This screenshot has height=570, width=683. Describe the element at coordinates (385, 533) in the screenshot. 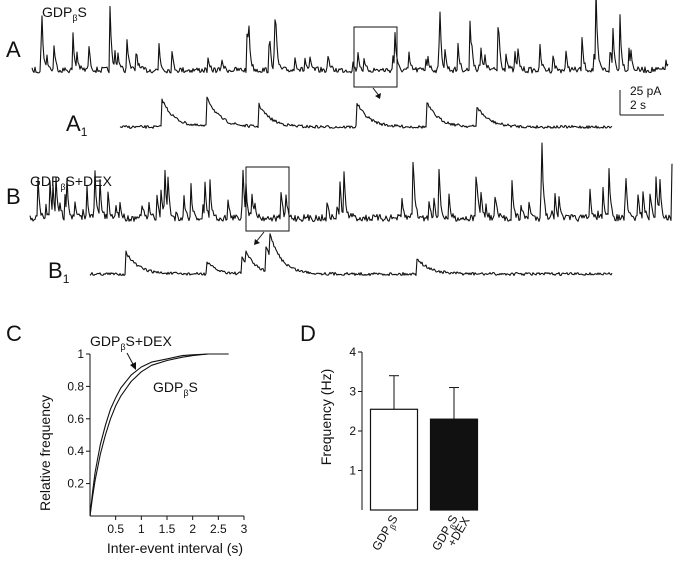

I see `chart-d-category-label-1: GDPβS` at that location.